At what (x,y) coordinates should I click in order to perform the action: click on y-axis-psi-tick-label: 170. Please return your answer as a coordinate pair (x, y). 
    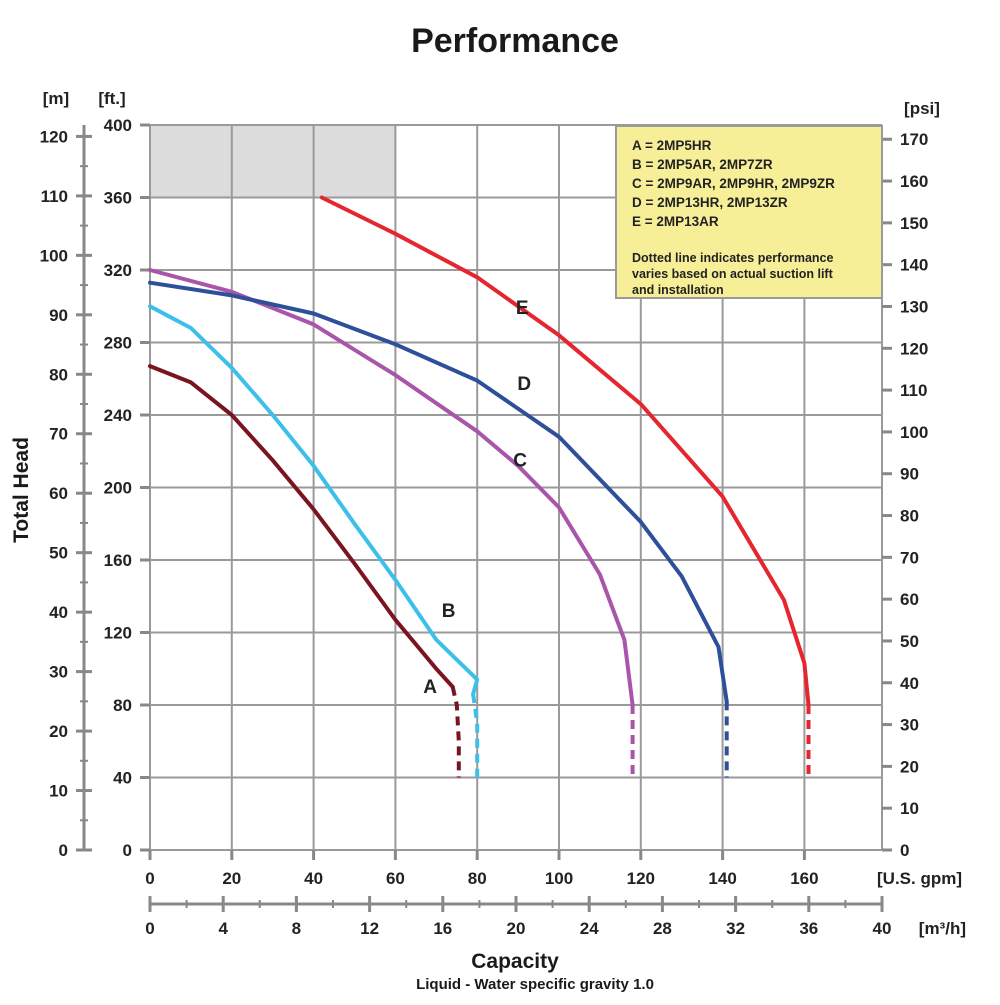
    Looking at the image, I should click on (914, 139).